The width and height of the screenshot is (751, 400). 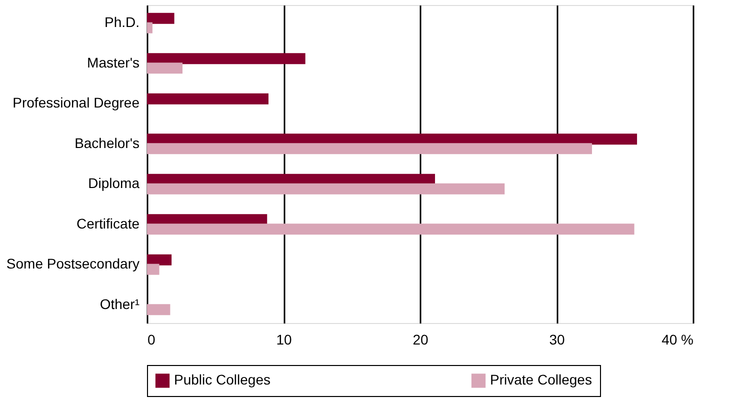 I want to click on legend-label: Public Colleges, so click(x=222, y=380).